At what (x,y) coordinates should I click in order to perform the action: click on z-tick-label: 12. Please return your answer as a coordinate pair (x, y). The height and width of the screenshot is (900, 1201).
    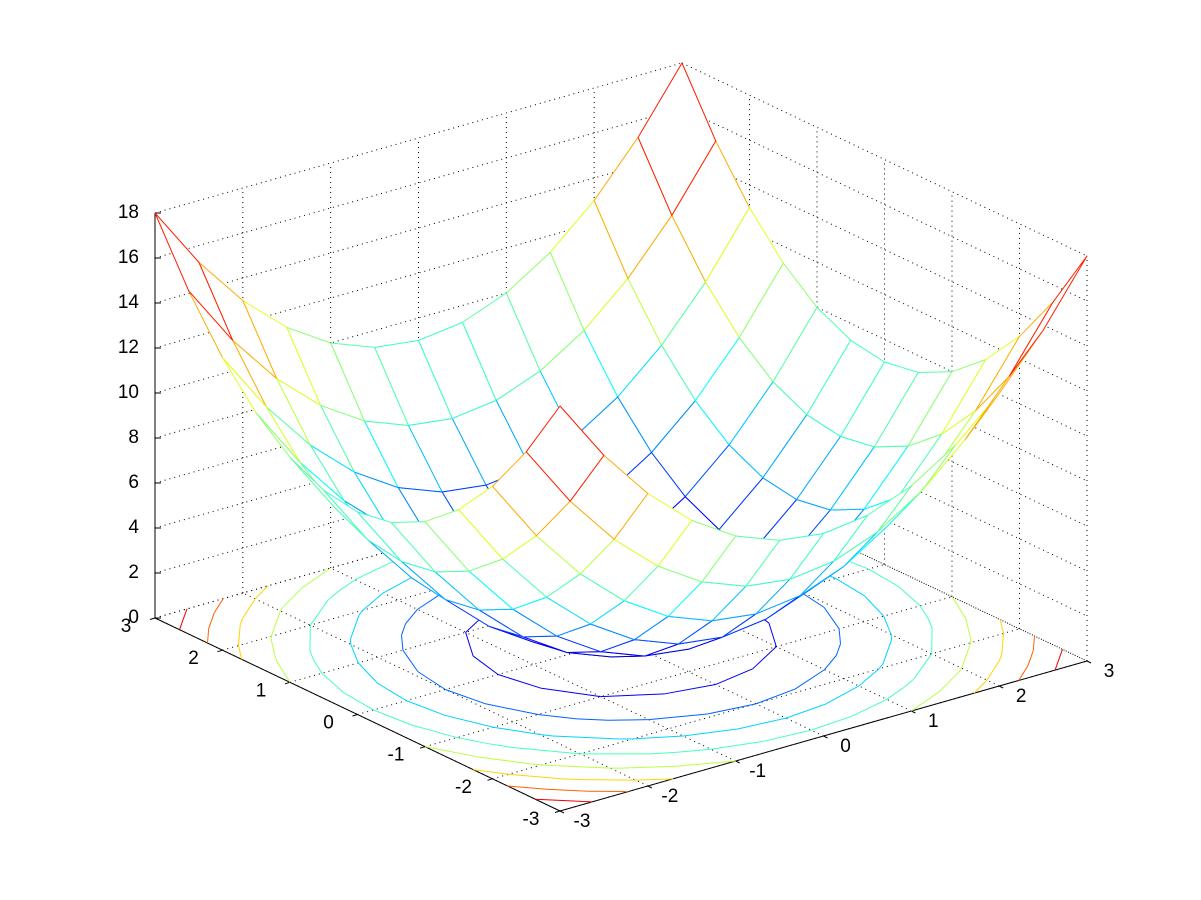
    Looking at the image, I should click on (128, 347).